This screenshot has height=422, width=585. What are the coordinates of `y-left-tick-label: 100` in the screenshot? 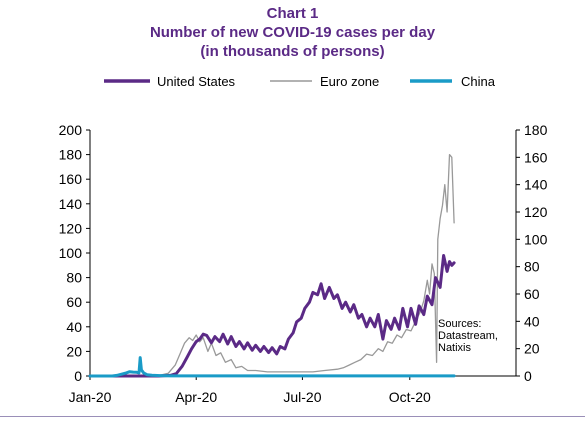 It's located at (71, 253).